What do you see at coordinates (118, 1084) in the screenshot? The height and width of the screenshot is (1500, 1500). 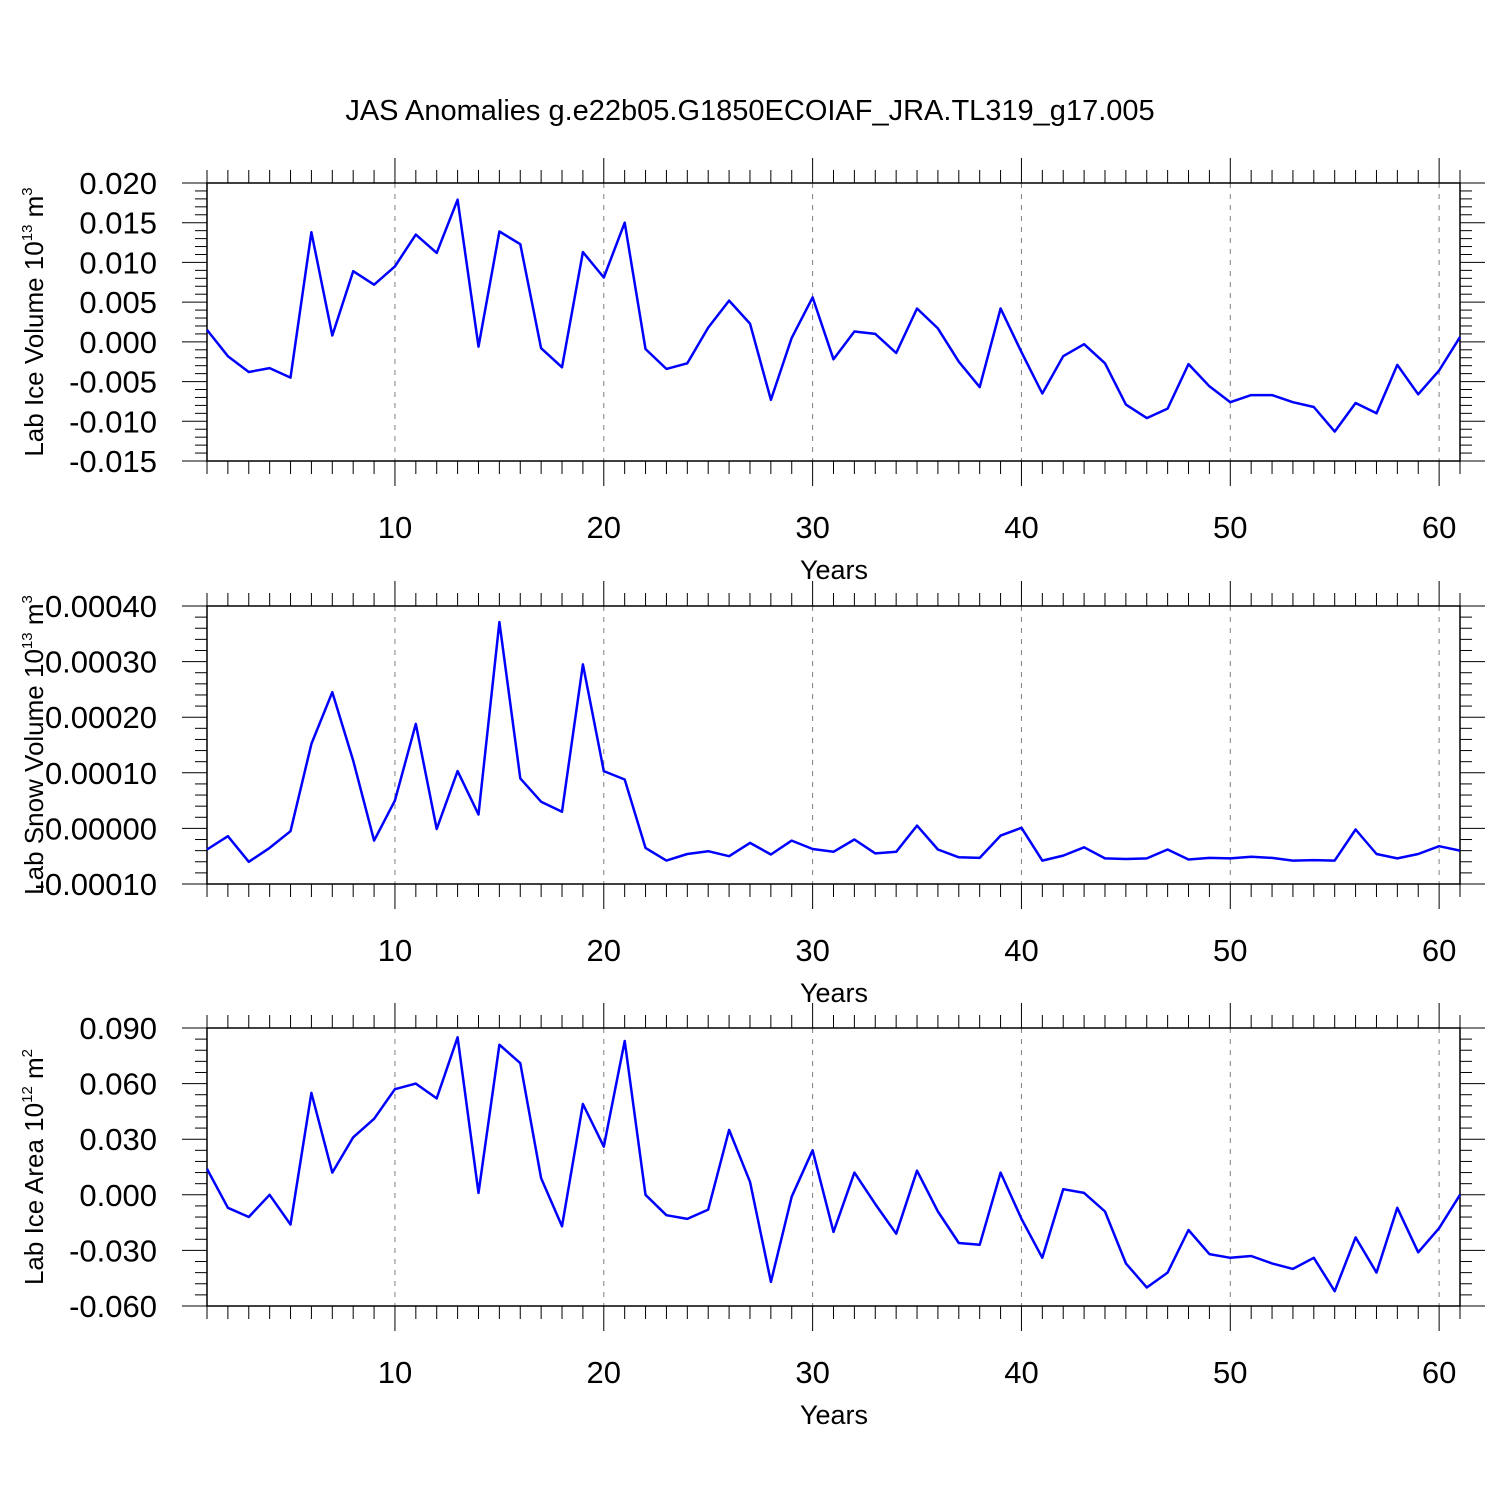 I see `y-tick-label: 0.060` at bounding box center [118, 1084].